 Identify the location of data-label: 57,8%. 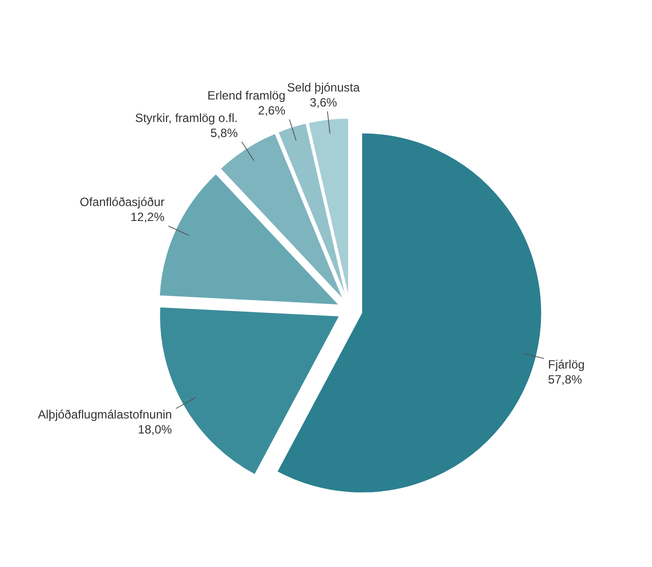
(565, 379).